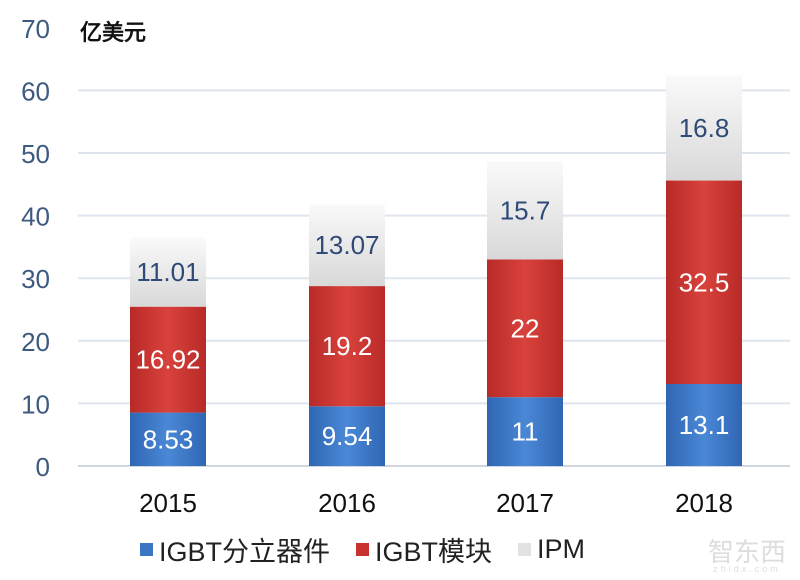 Image resolution: width=800 pixels, height=580 pixels. What do you see at coordinates (347, 503) in the screenshot?
I see `x-tick-label: 2016` at bounding box center [347, 503].